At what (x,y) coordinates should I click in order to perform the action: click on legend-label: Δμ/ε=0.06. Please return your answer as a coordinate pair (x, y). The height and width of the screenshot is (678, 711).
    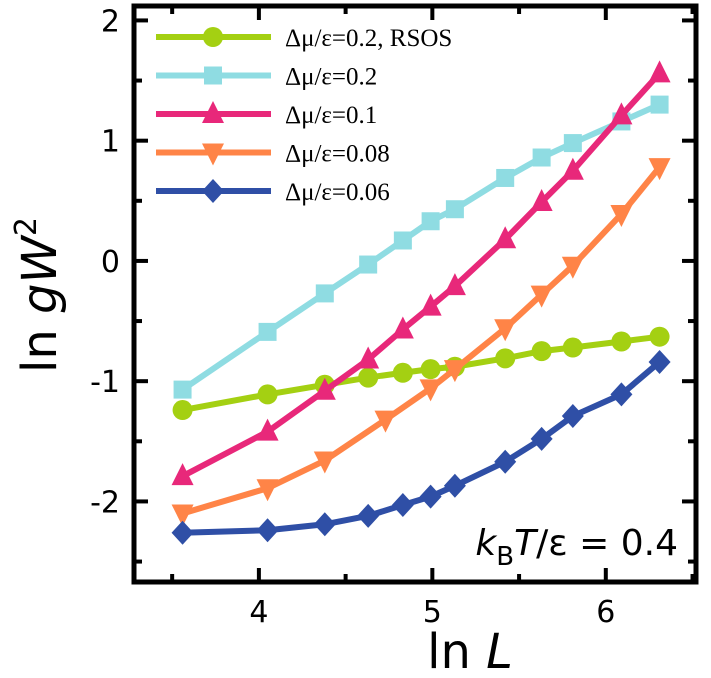
    Looking at the image, I should click on (337, 192).